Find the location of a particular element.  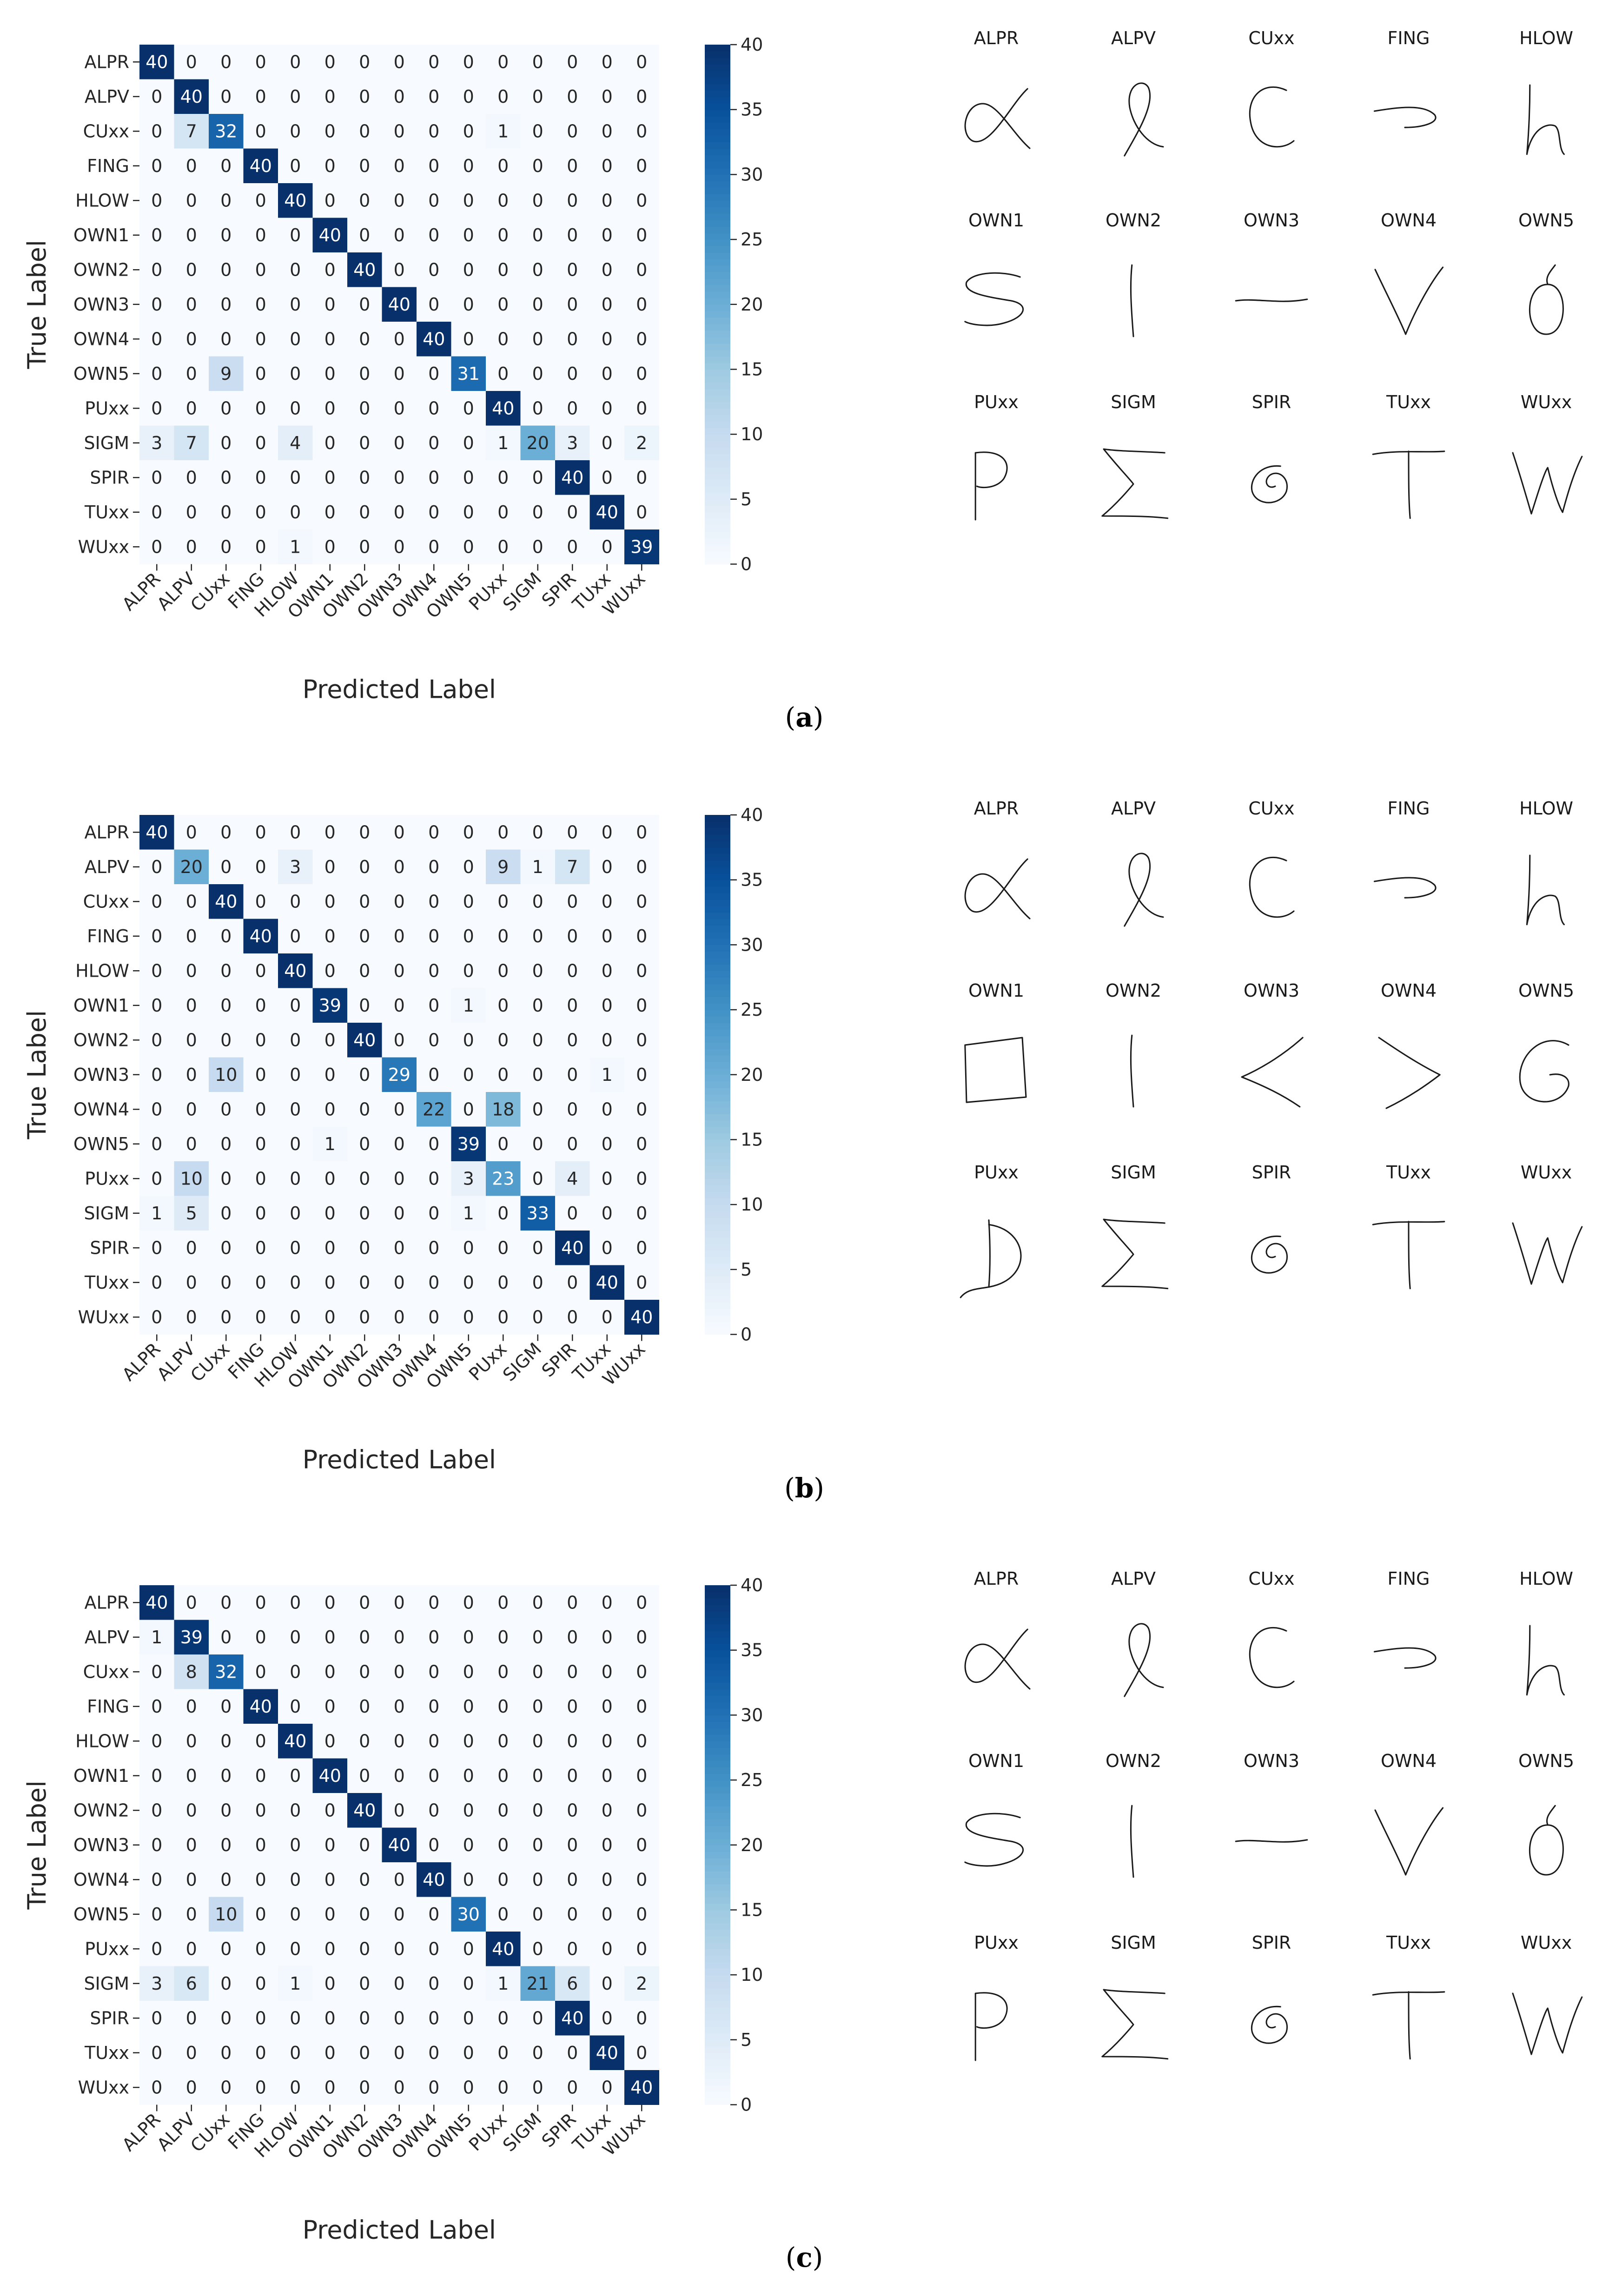

x-axis-title: Predicted Label is located at coordinates (399, 1460).